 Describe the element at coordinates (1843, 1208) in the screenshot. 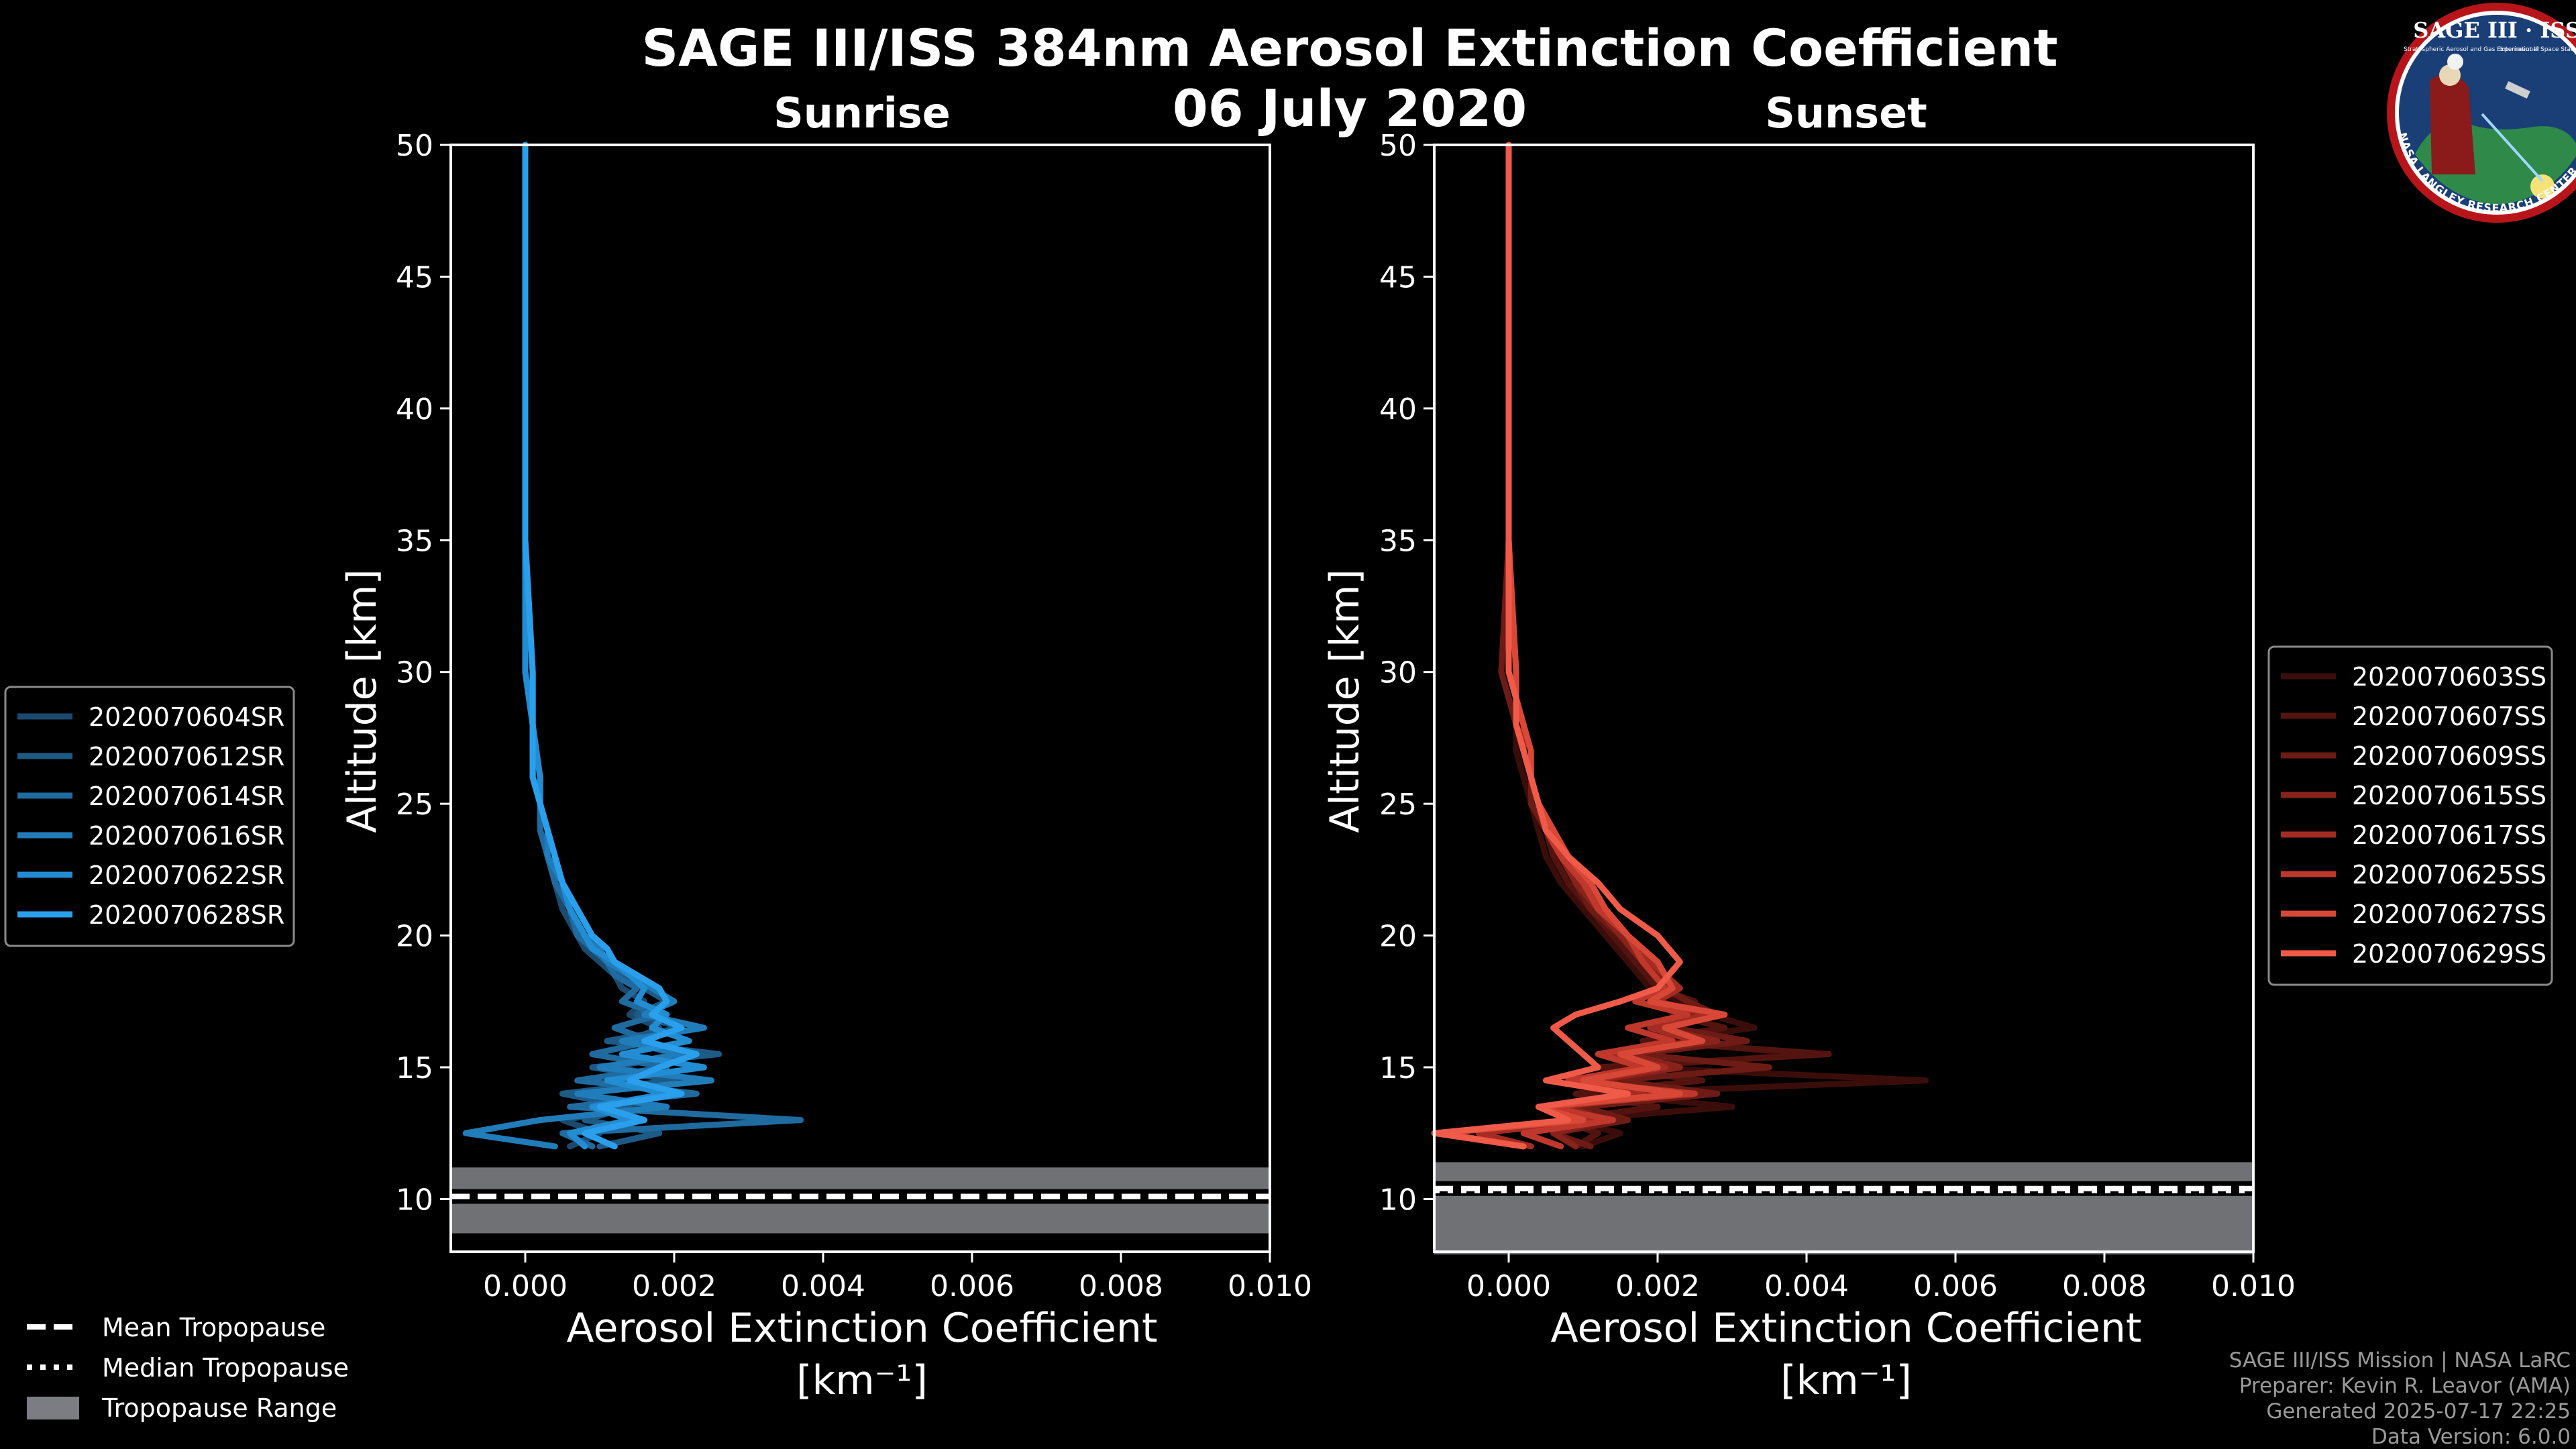

I see `sunset-tropopause-range` at that location.